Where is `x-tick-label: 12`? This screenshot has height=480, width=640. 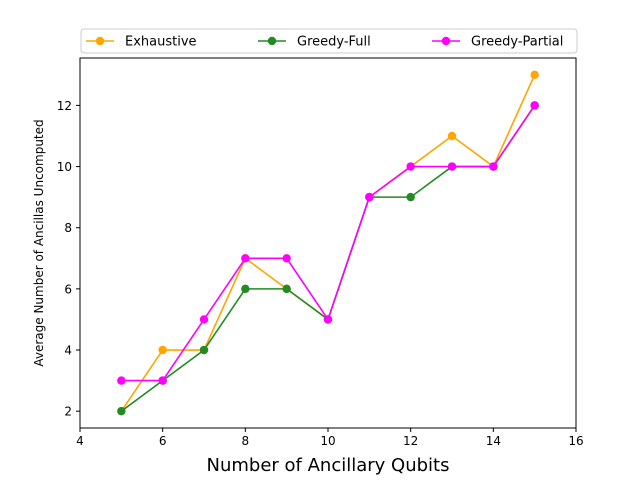 x-tick-label: 12 is located at coordinates (410, 441).